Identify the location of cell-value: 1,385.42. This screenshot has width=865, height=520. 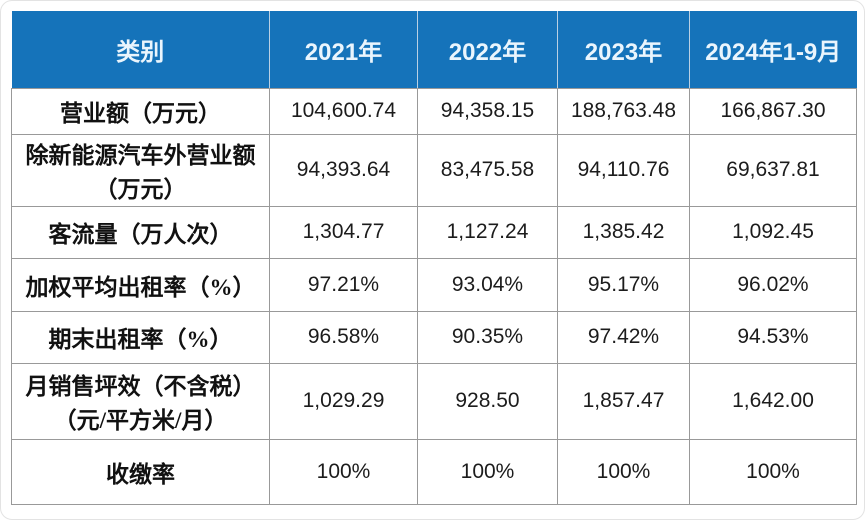
(623, 232).